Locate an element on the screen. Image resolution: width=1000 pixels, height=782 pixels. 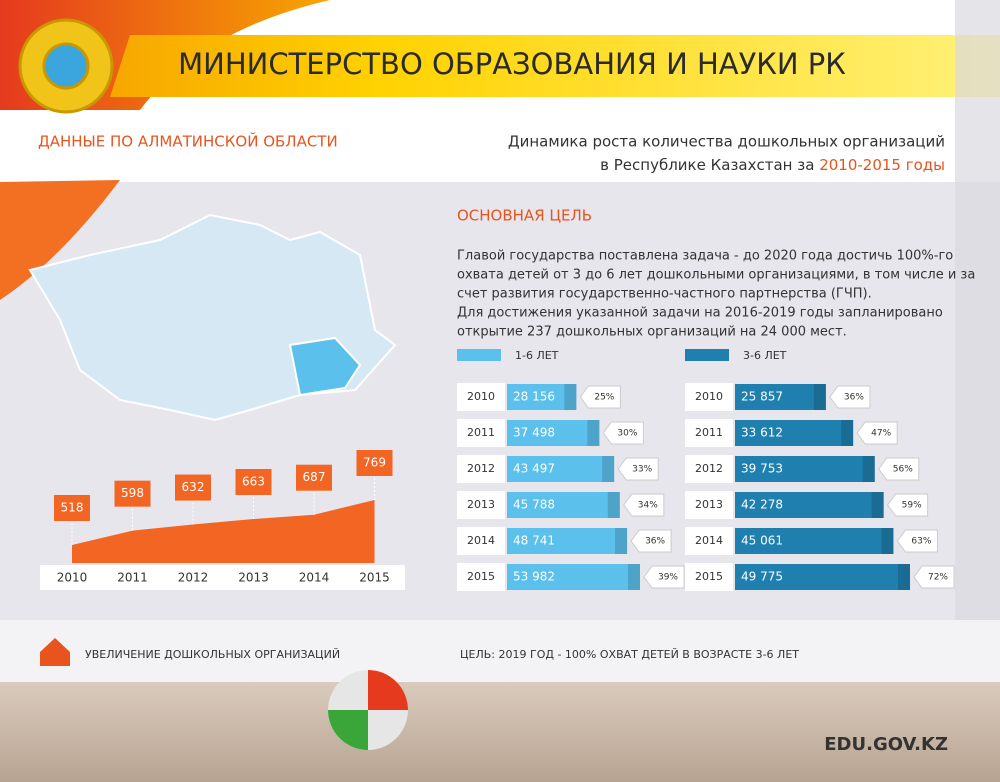
area is located at coordinates (223, 531).